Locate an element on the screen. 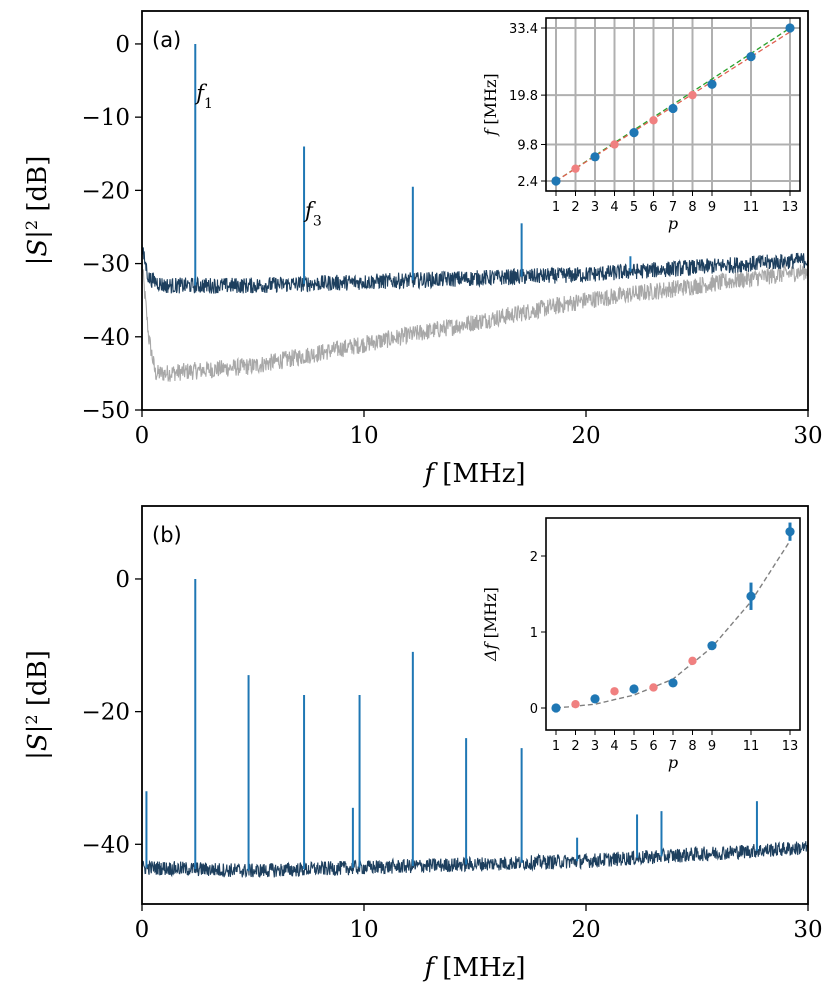 The image size is (830, 997). inset-x-tick-label: 3 is located at coordinates (595, 746).